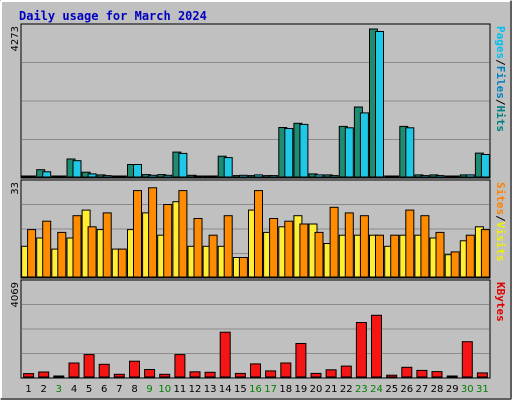  I want to click on x-tick-label-18: 18, so click(285, 389).